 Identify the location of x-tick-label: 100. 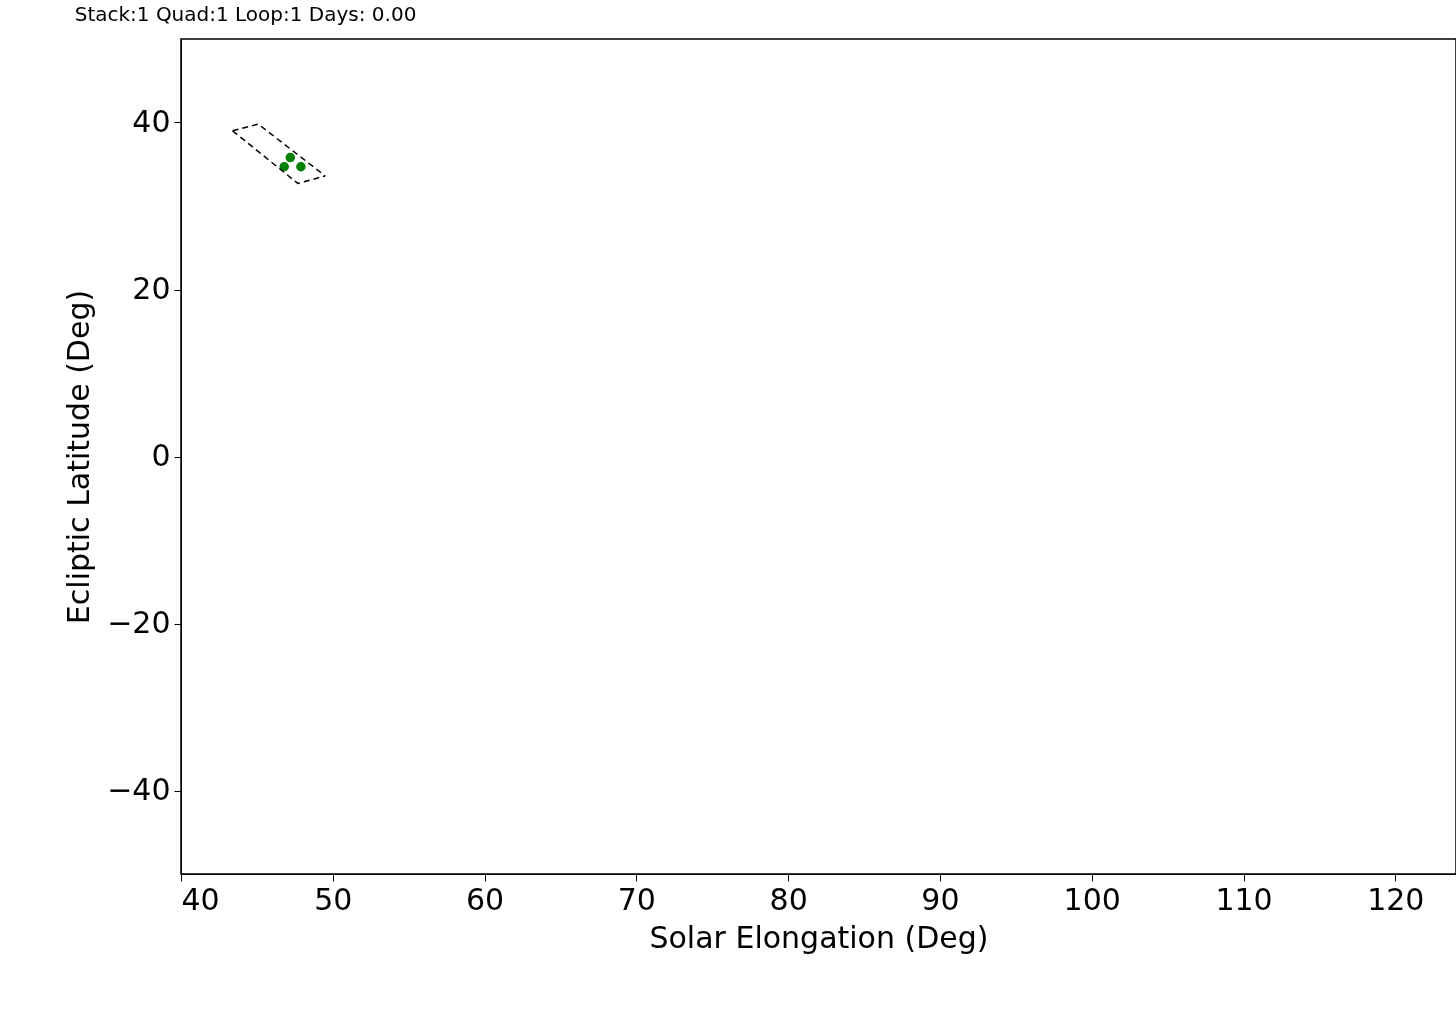
(1092, 899).